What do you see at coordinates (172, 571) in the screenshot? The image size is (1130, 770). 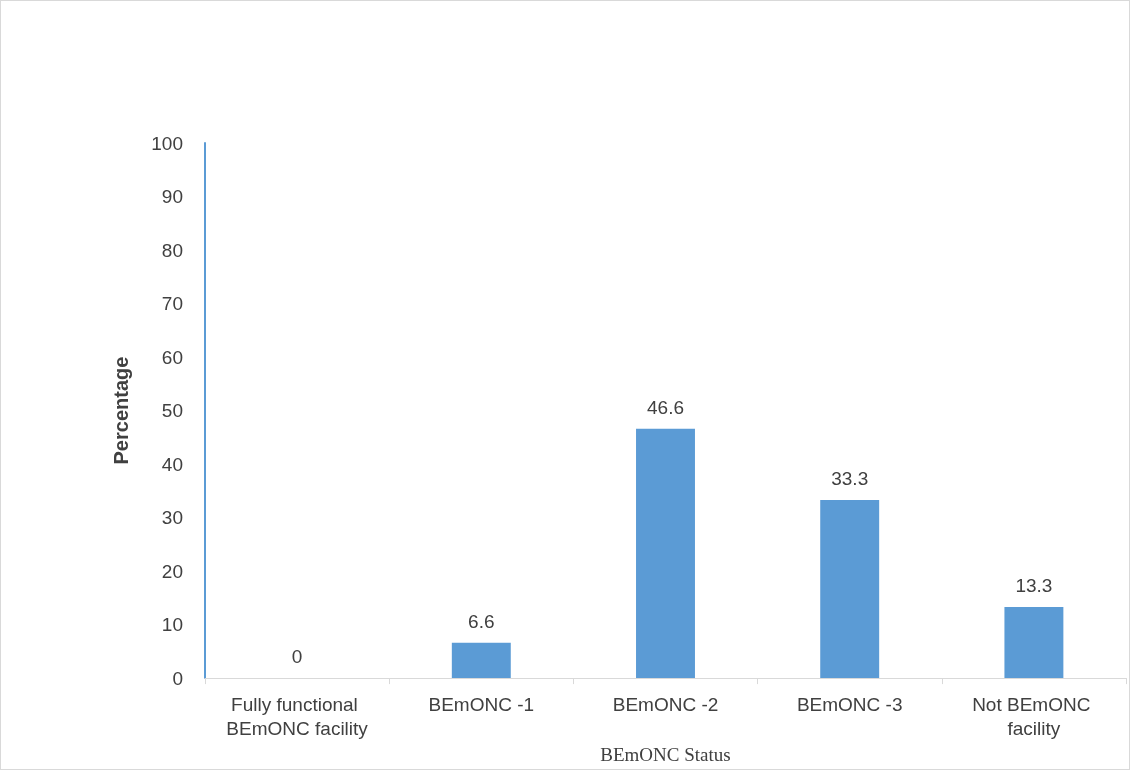 I see `y-tick-label: 20` at bounding box center [172, 571].